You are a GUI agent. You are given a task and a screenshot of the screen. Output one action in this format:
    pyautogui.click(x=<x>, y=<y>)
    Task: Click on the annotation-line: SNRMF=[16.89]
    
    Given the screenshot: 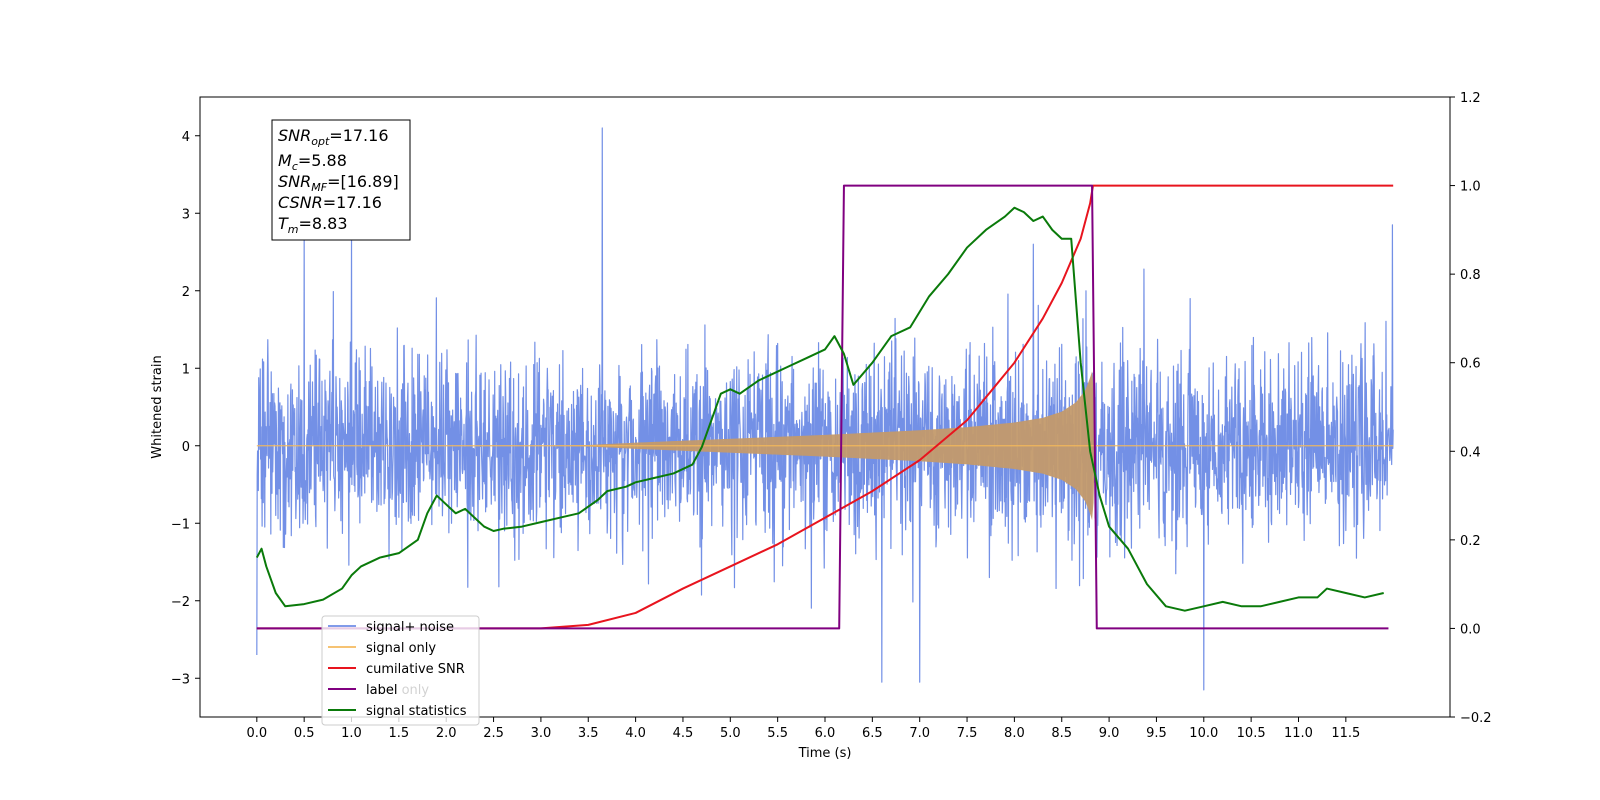 What is the action you would take?
    pyautogui.click(x=338, y=183)
    